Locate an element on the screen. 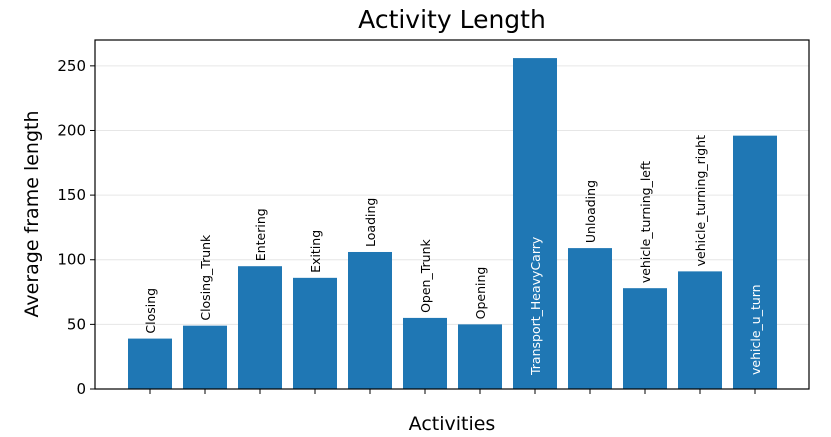 The width and height of the screenshot is (831, 437). bar-label: Unloading is located at coordinates (590, 211).